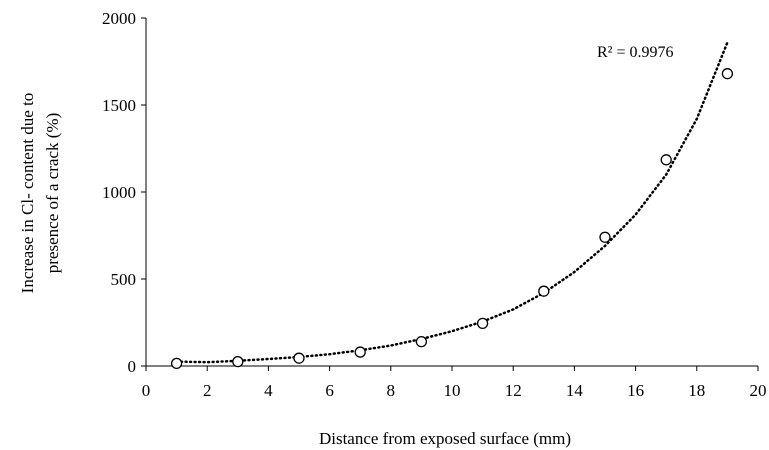 This screenshot has width=769, height=450. What do you see at coordinates (146, 390) in the screenshot?
I see `x-tick-label: 0` at bounding box center [146, 390].